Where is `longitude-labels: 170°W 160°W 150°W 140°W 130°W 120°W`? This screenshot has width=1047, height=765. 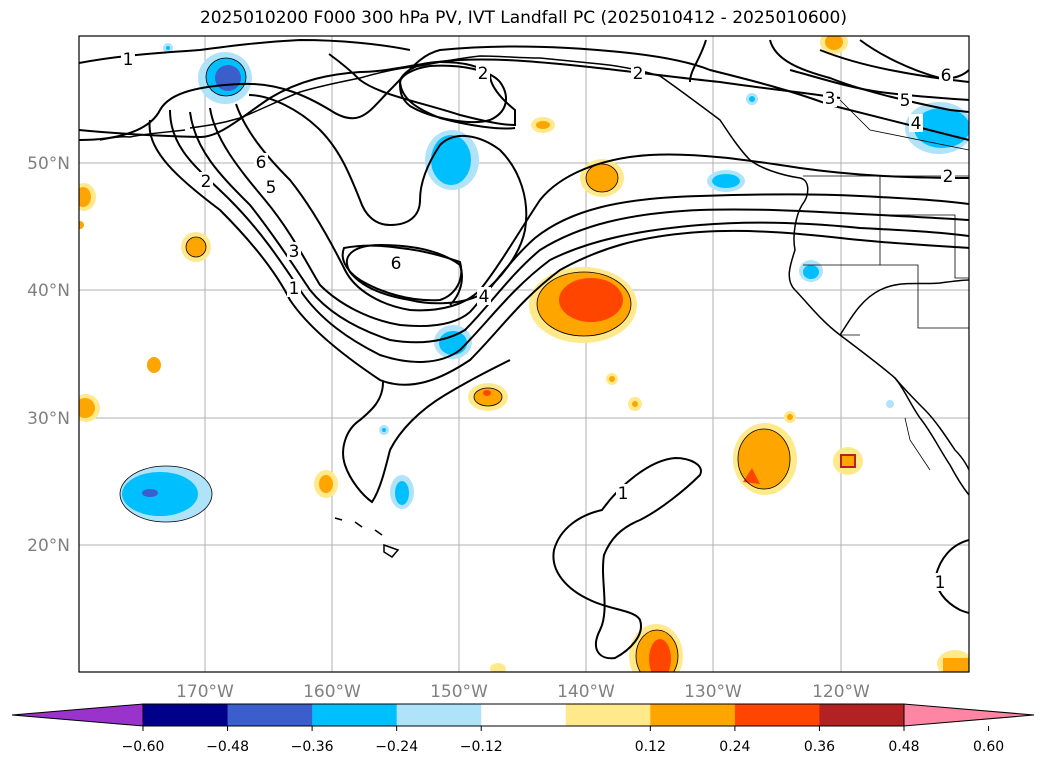
longitude-labels: 170°W 160°W 150°W 140°W 130°W 120°W is located at coordinates (523, 692).